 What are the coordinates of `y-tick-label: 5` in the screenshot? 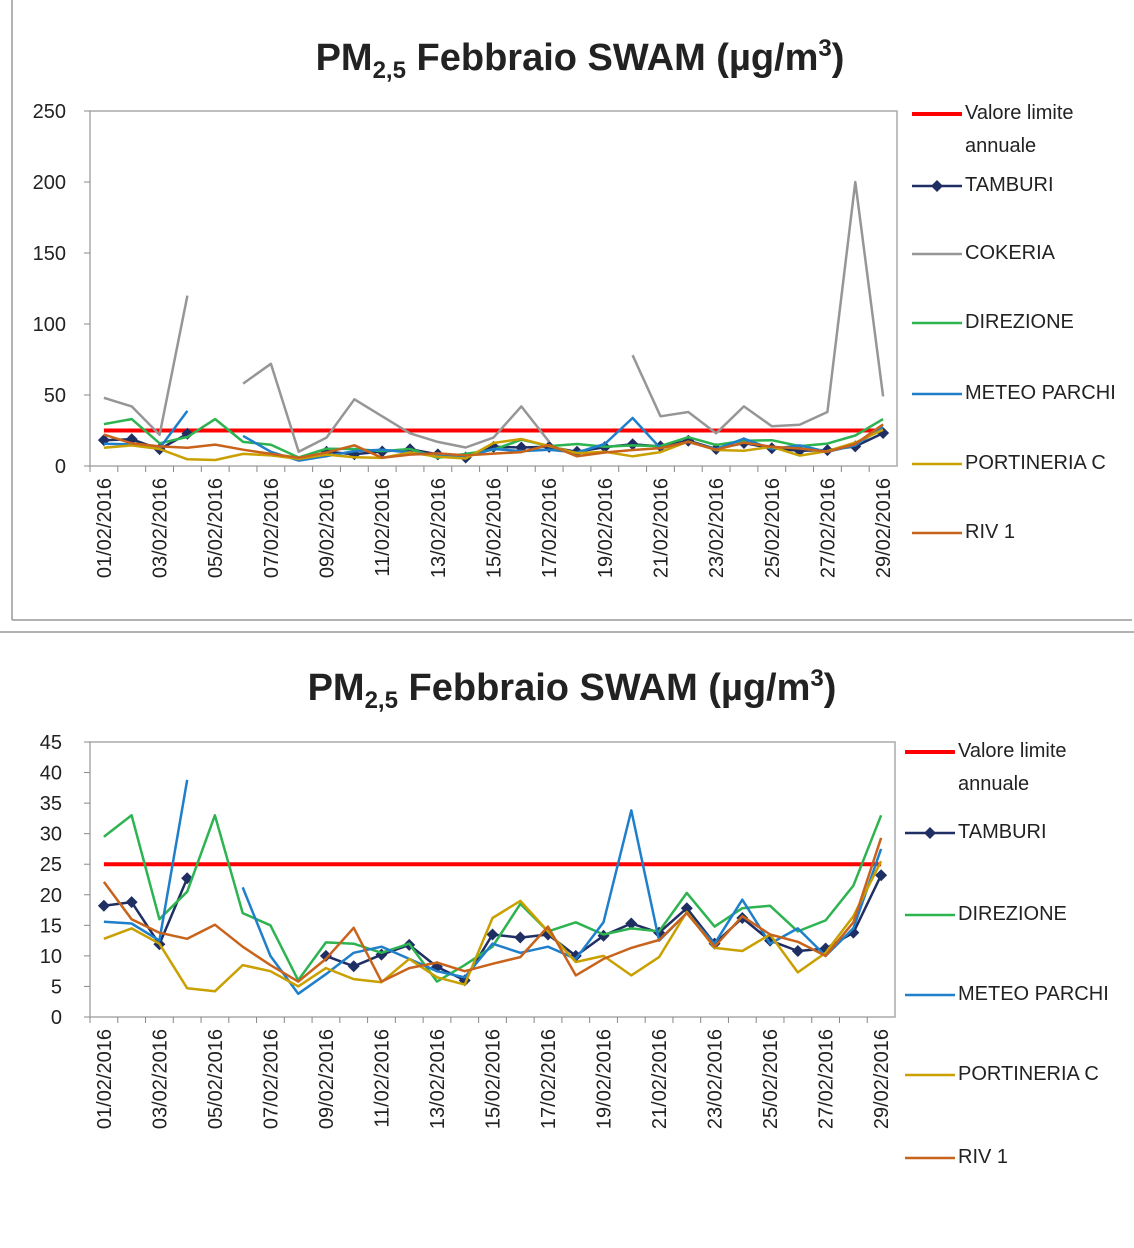 It's located at (56, 987).